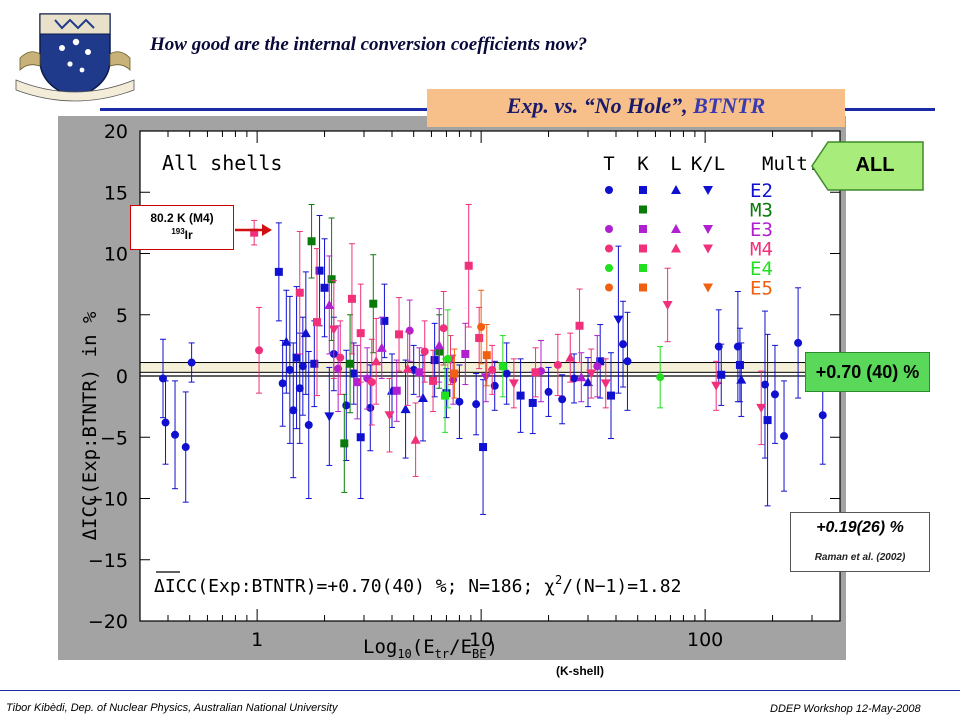 The width and height of the screenshot is (960, 720). Describe the element at coordinates (481, 640) in the screenshot. I see `x-tick-label: 10` at that location.